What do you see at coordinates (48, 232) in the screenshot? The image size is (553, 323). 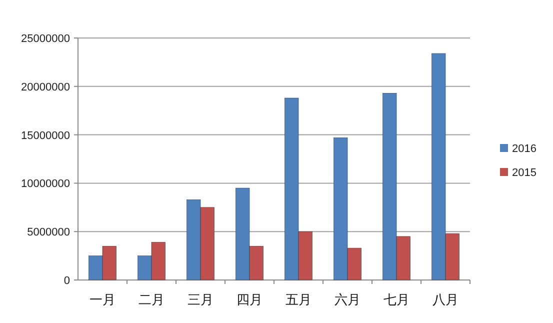 I see `y-tick-label: 5000000` at bounding box center [48, 232].